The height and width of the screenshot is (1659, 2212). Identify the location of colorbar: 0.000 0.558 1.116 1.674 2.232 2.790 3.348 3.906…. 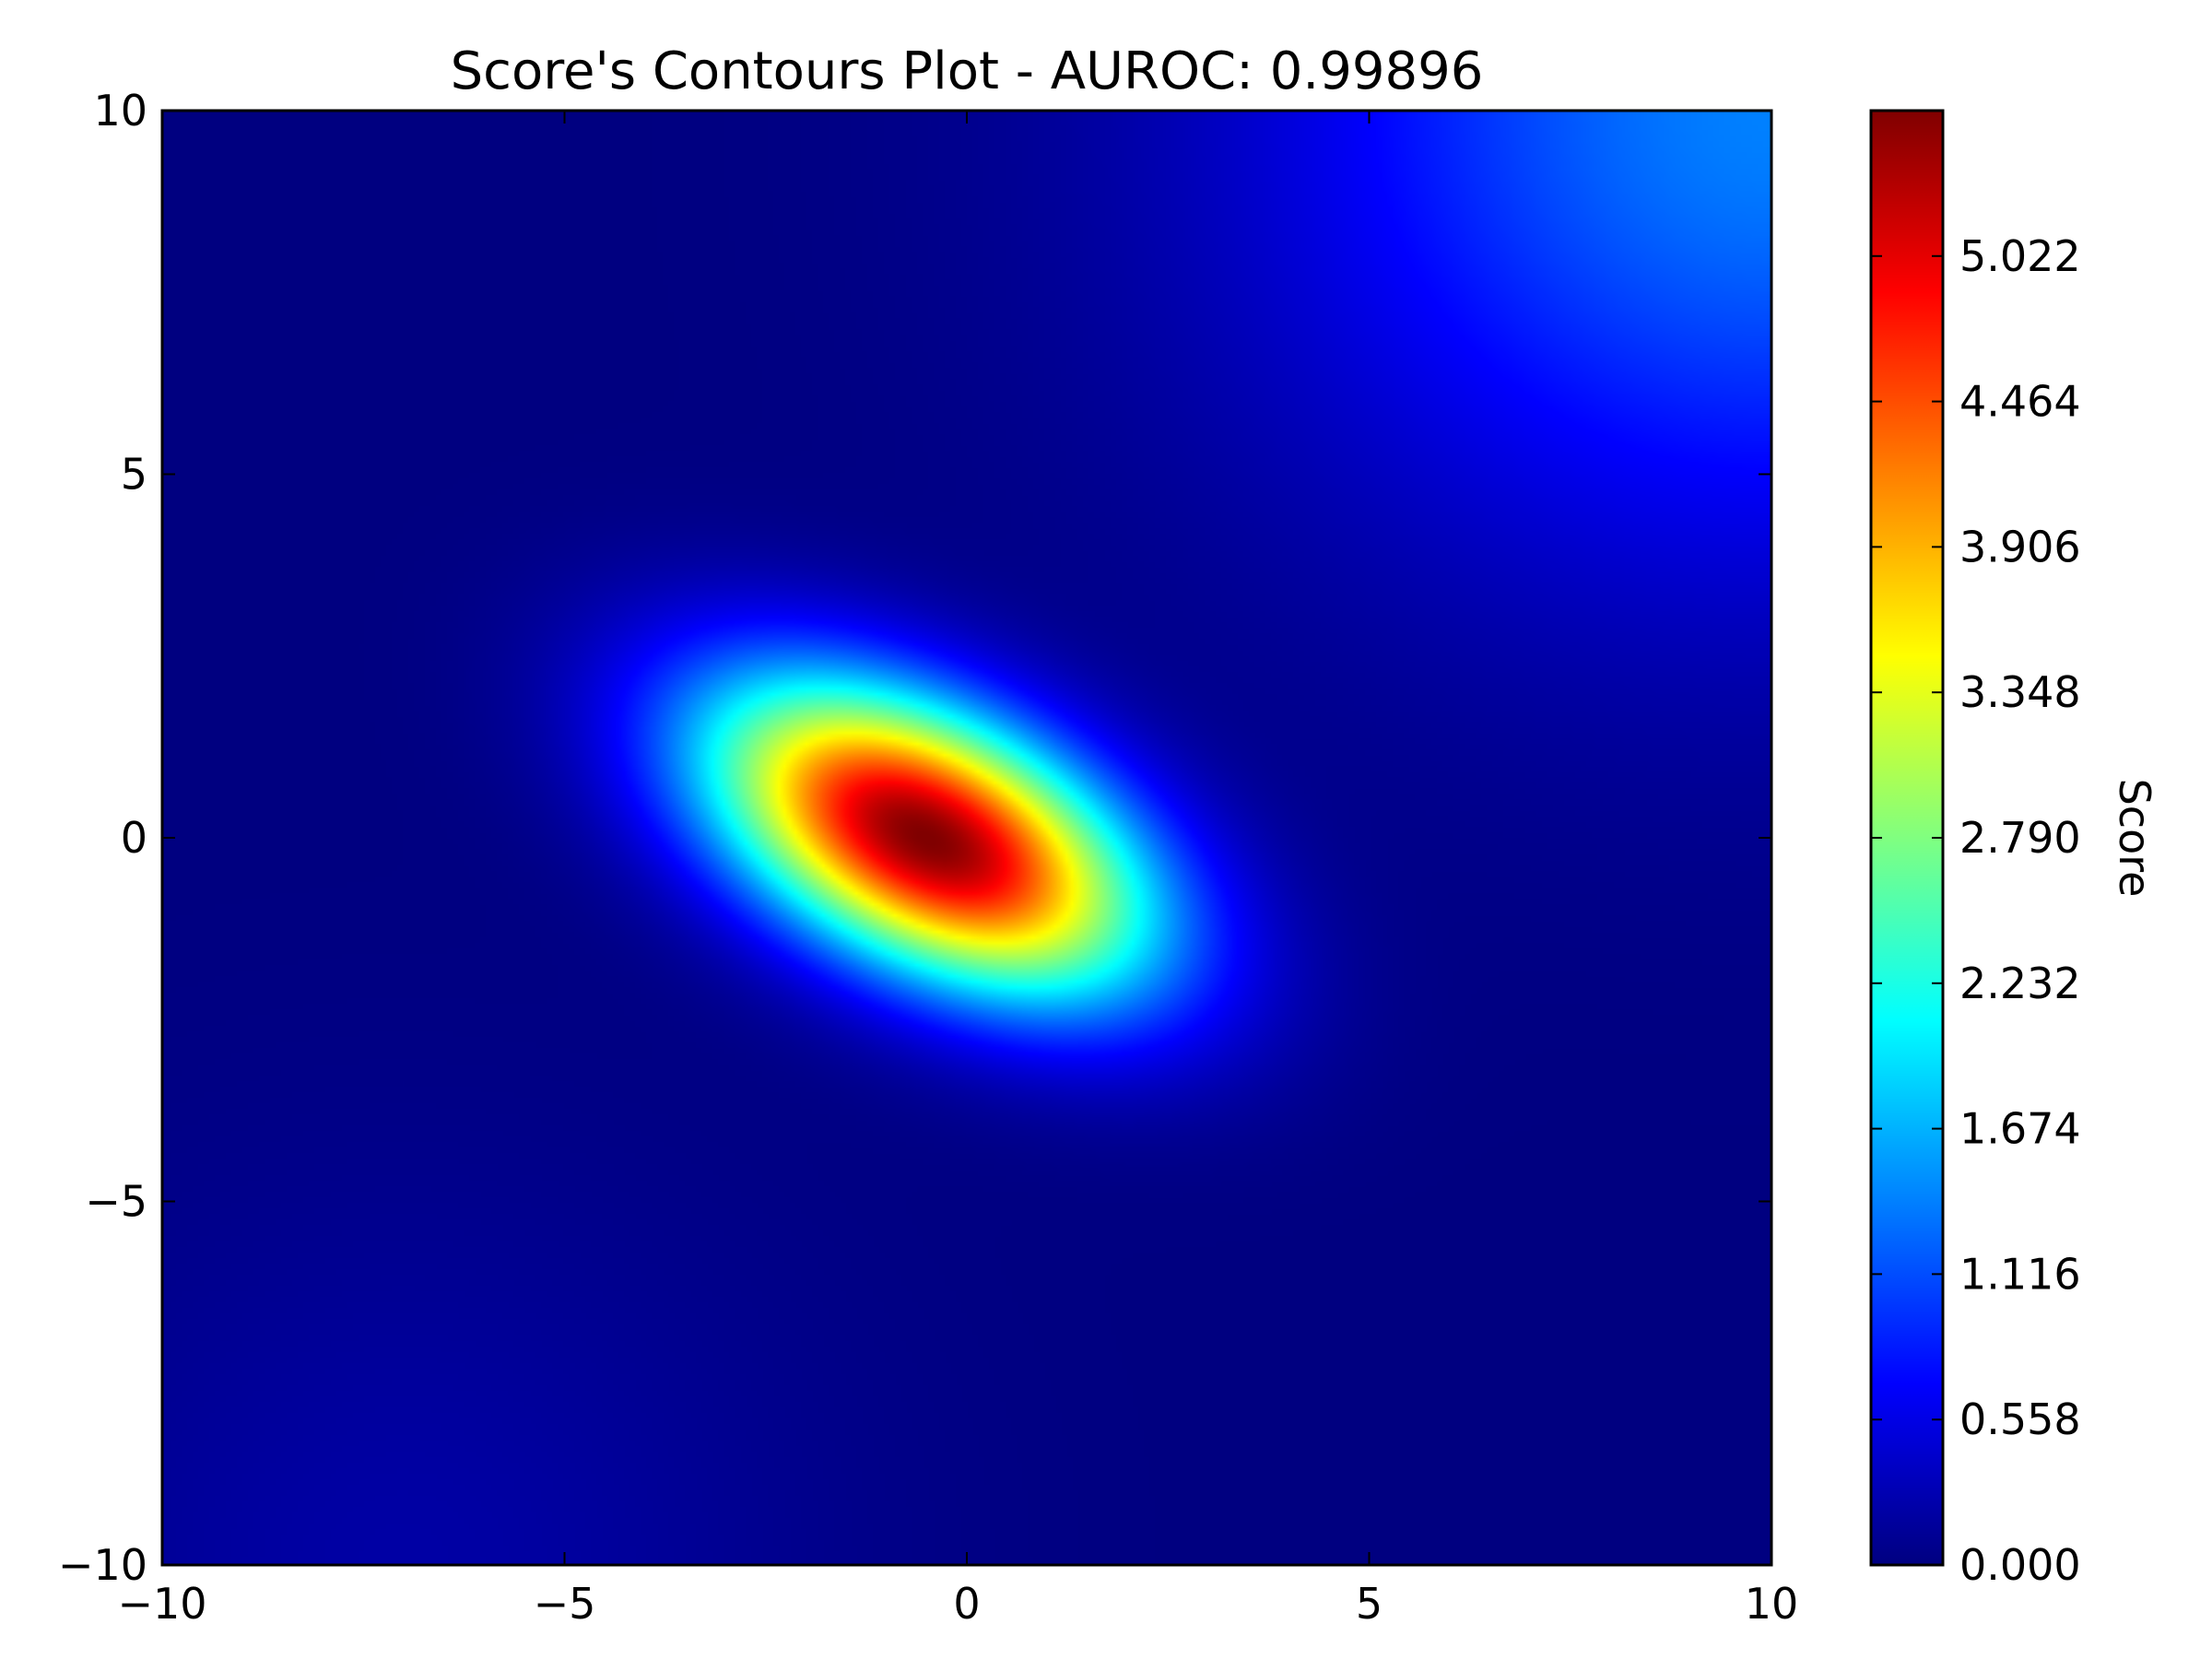
(2014, 849).